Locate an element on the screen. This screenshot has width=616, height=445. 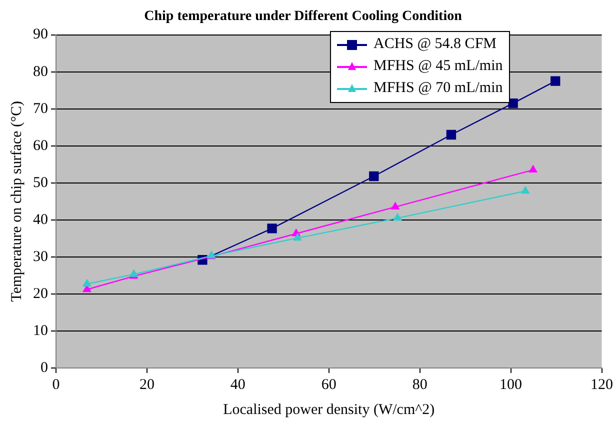
y-tick-label: 90 is located at coordinates (40, 34).